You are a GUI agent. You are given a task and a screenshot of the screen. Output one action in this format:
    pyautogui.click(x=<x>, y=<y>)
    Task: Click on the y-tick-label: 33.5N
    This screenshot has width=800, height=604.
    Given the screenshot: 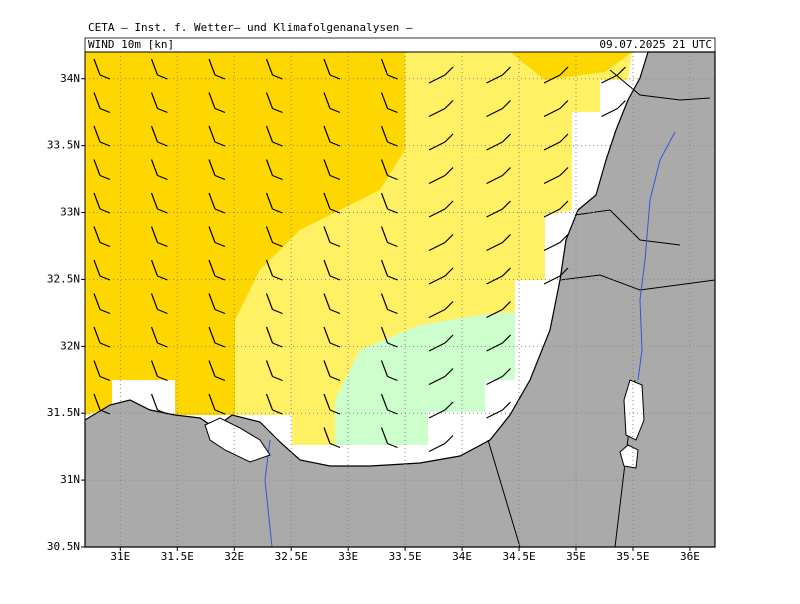 What is the action you would take?
    pyautogui.click(x=63, y=145)
    